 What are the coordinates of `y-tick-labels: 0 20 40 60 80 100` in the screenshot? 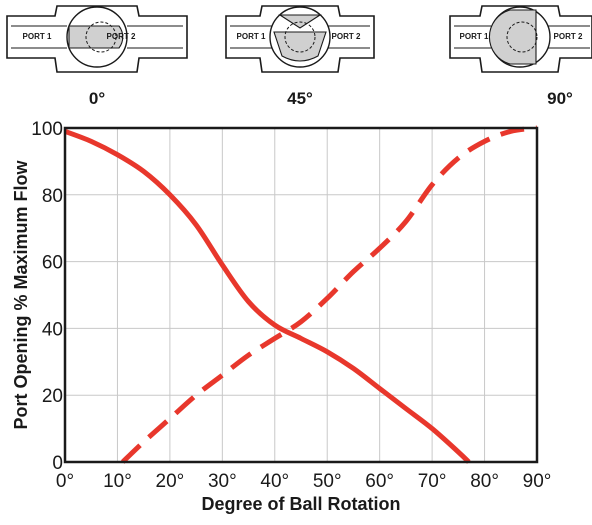 It's located at (47, 296).